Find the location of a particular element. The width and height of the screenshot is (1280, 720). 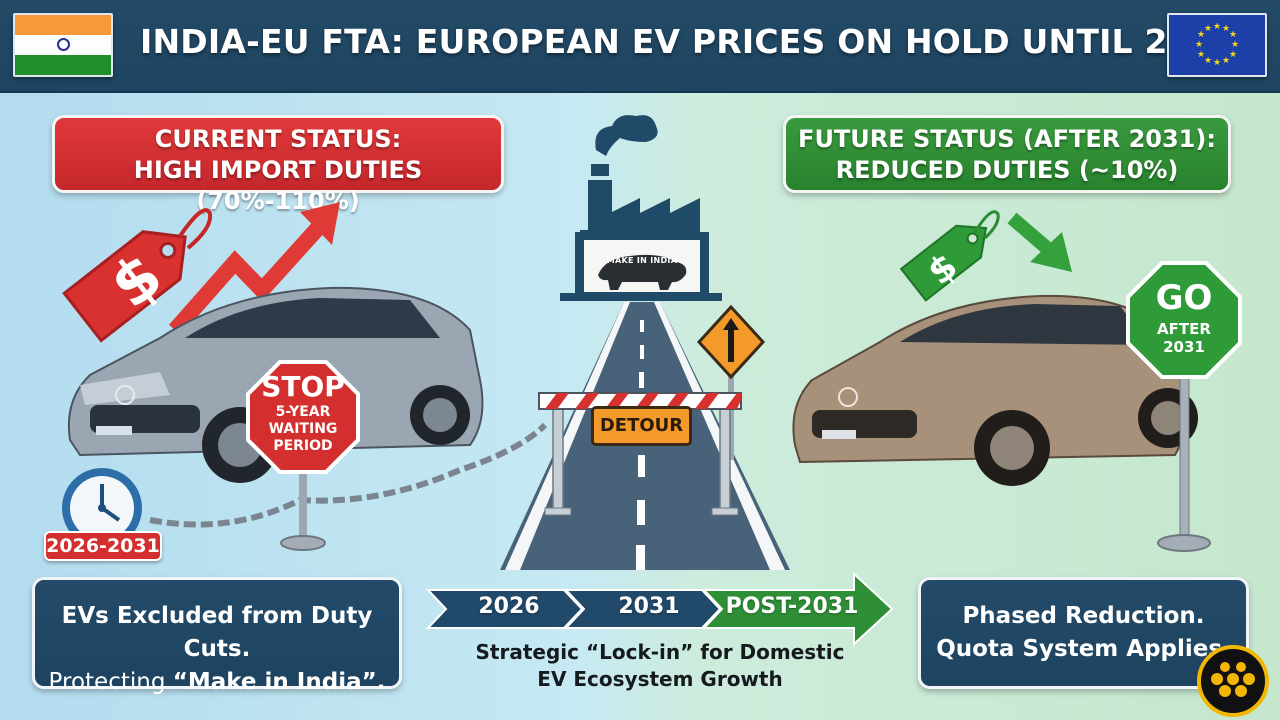

smoke-icon is located at coordinates (626, 135).